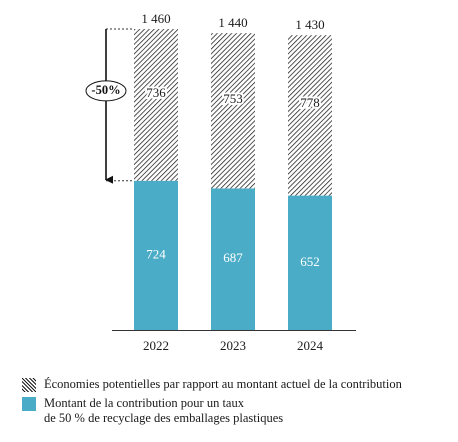 This screenshot has height=442, width=458. What do you see at coordinates (156, 92) in the screenshot?
I see `savings-label-2022: 736` at bounding box center [156, 92].